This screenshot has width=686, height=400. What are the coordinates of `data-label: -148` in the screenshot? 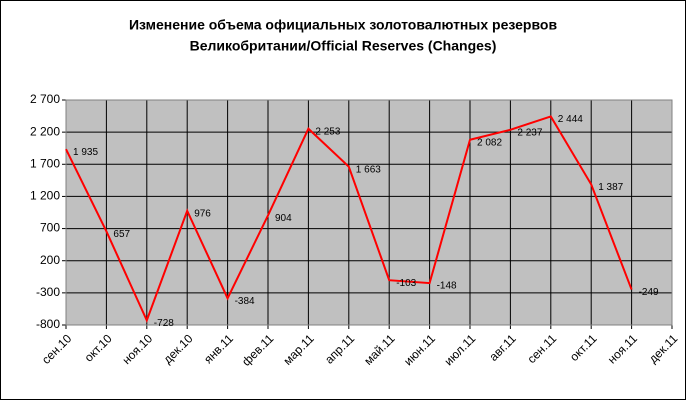 It's located at (447, 286).